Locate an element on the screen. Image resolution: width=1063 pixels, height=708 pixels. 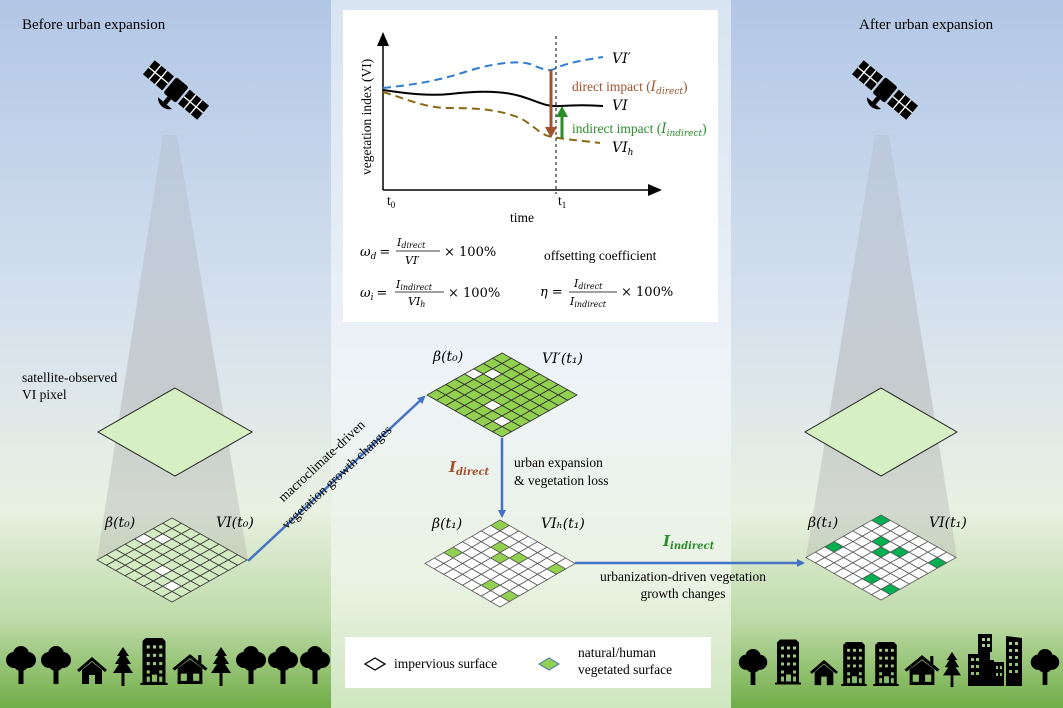
svg-text: VI′ is located at coordinates (412, 260).